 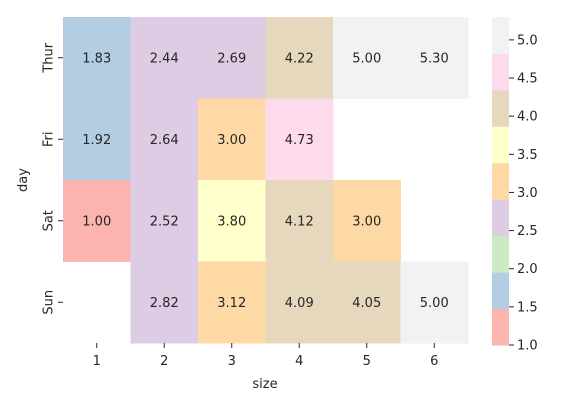 I want to click on cell-value-label: 1.92, so click(x=96, y=140).